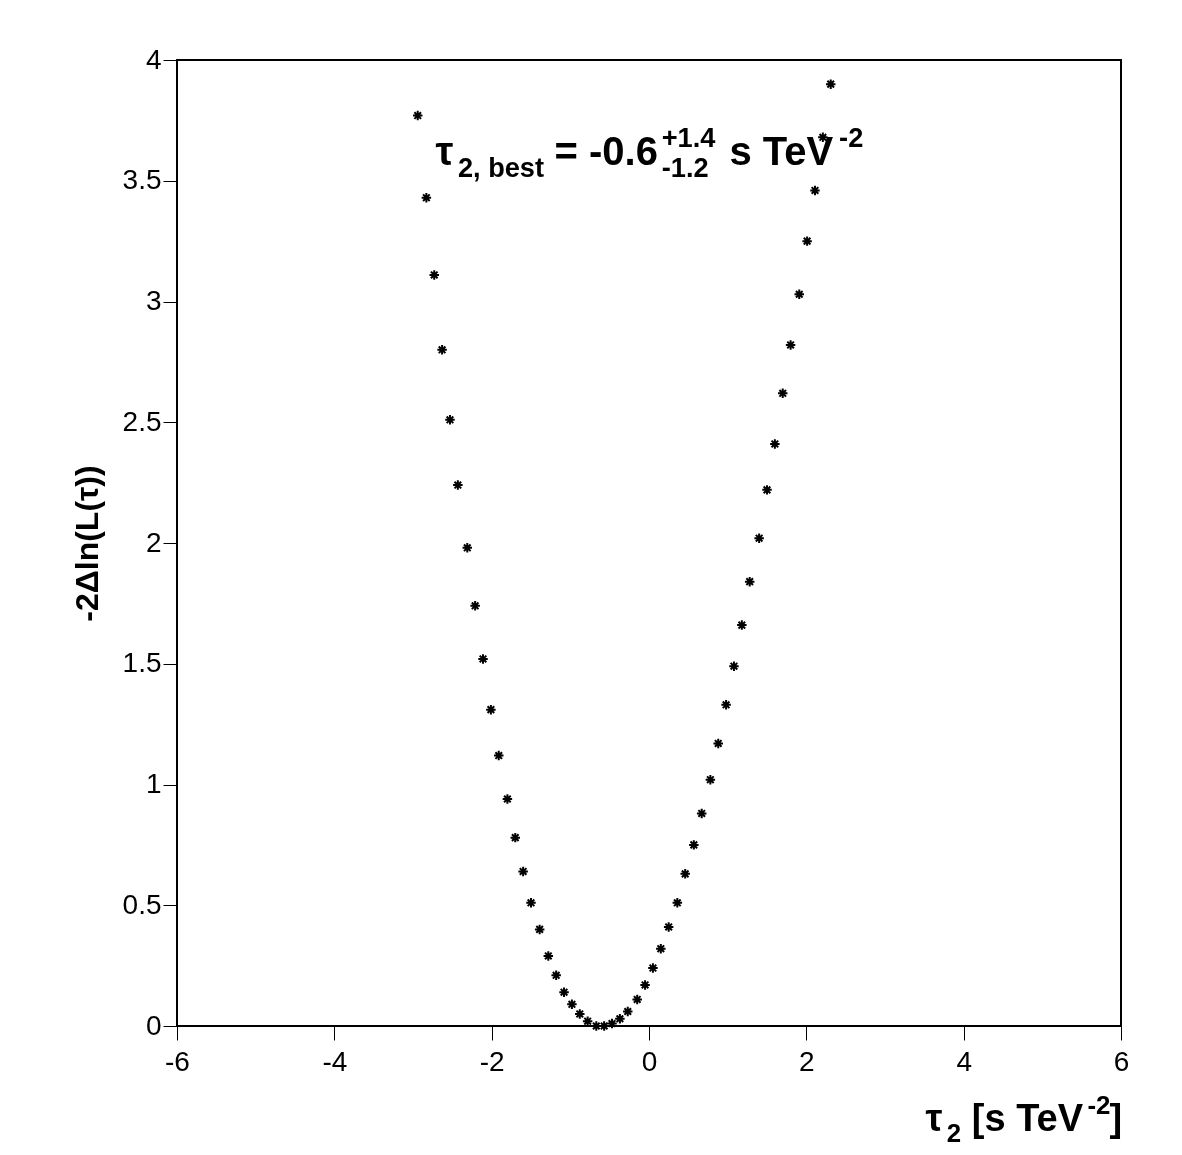 Image resolution: width=1182 pixels, height=1155 pixels. Describe the element at coordinates (1121, 1061) in the screenshot. I see `x-tick-label: 6` at that location.